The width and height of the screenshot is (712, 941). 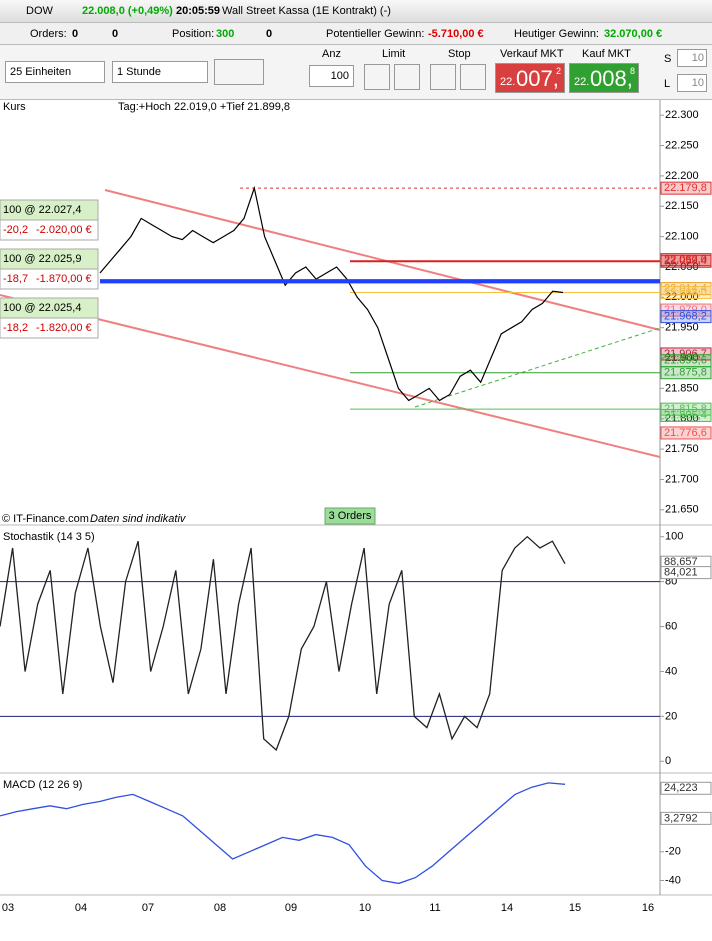 I want to click on price-tag-label: 21.805,4, so click(x=685, y=415).